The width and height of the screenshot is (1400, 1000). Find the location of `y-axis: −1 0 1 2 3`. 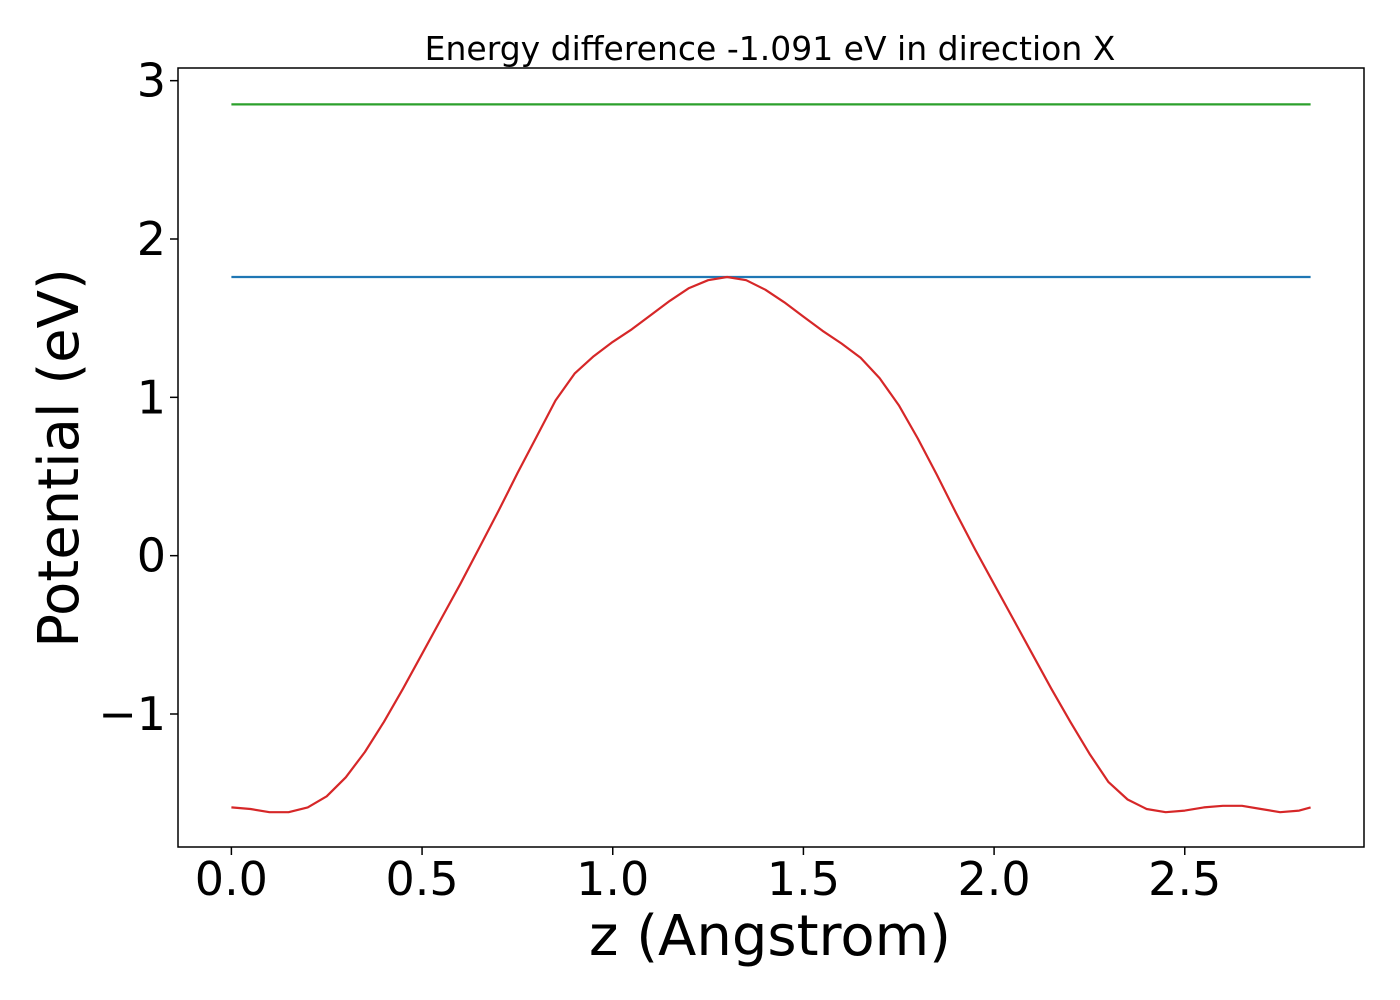

y-axis: −1 0 1 2 3 is located at coordinates (138, 397).